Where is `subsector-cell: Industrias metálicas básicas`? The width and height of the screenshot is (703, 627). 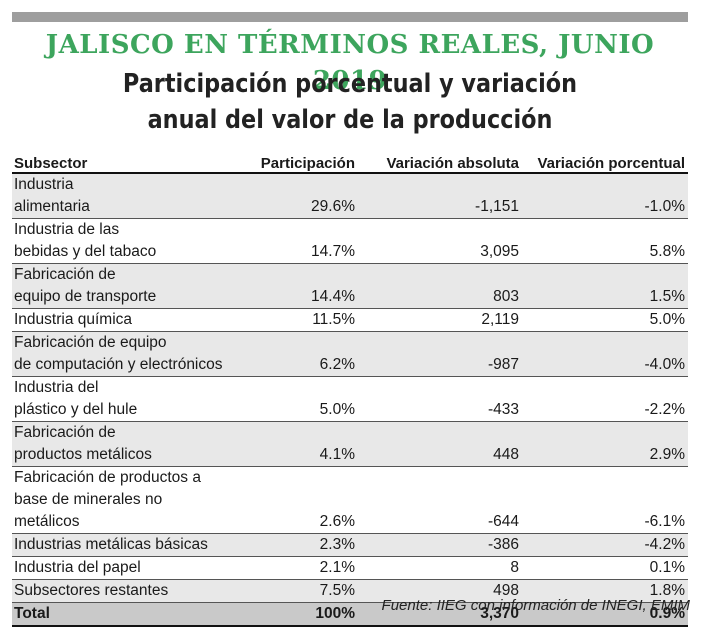 subsector-cell: Industrias metálicas básicas is located at coordinates (122, 545).